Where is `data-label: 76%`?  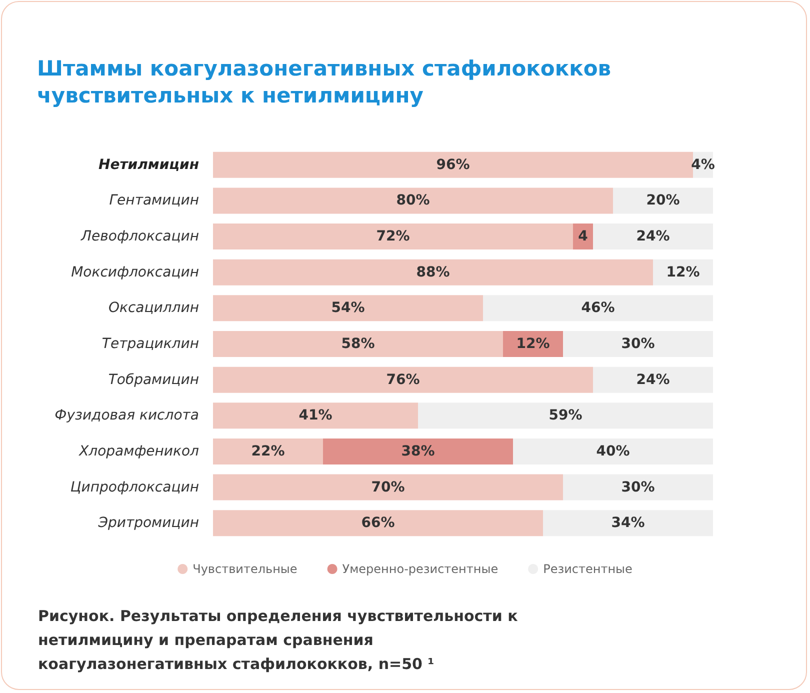 data-label: 76% is located at coordinates (403, 380).